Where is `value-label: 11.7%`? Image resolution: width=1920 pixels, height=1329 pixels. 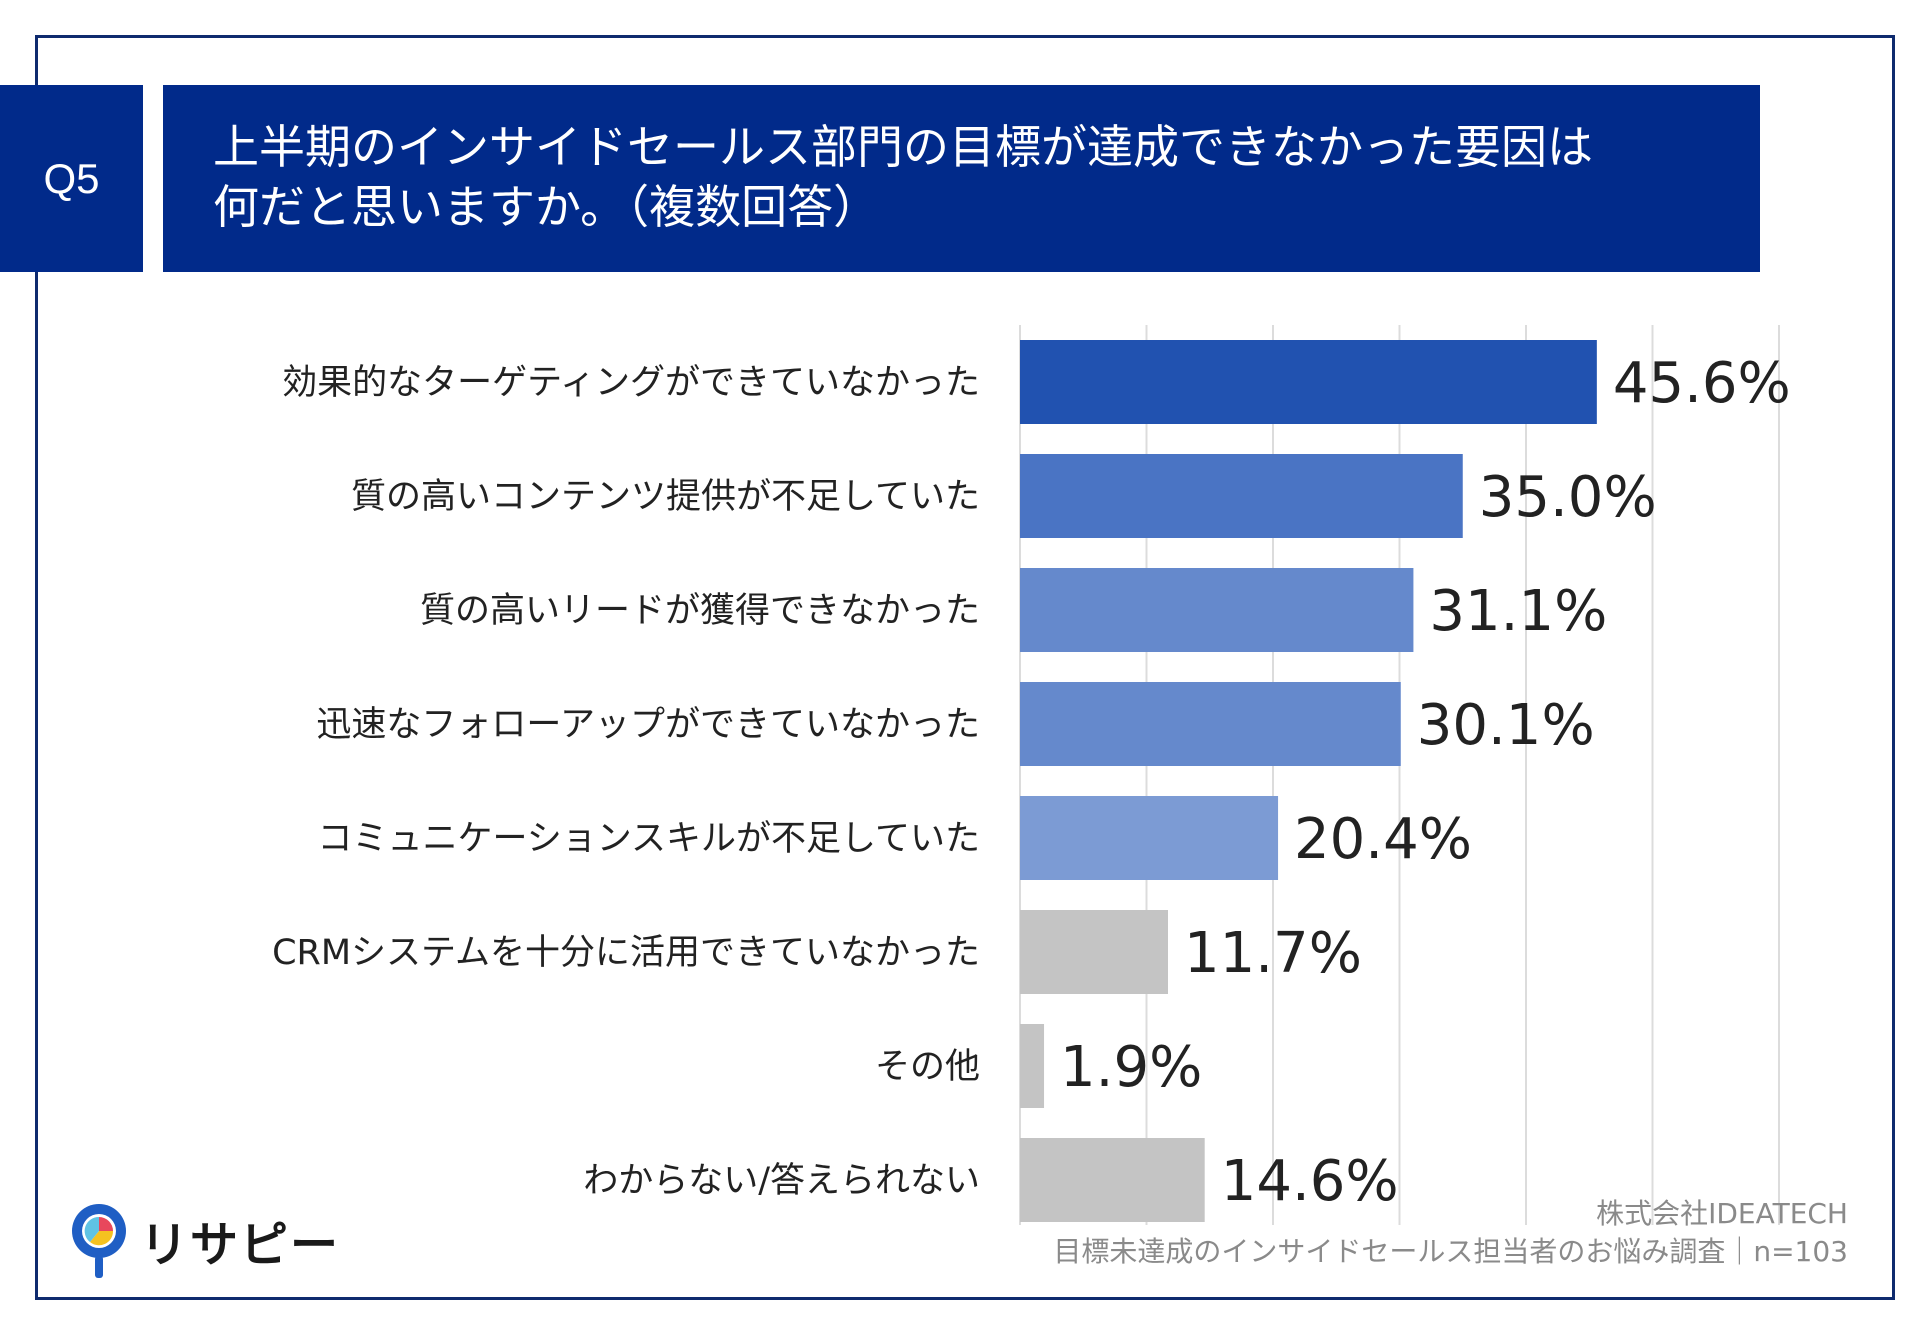
value-label: 11.7% is located at coordinates (1273, 953).